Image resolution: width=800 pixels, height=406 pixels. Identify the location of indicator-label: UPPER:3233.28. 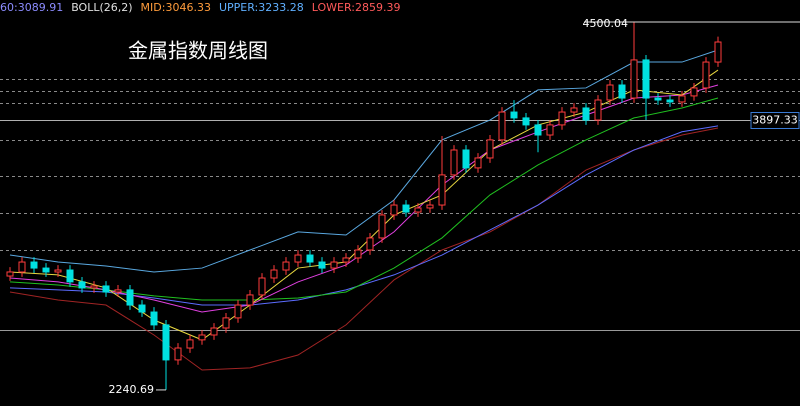
(261, 7).